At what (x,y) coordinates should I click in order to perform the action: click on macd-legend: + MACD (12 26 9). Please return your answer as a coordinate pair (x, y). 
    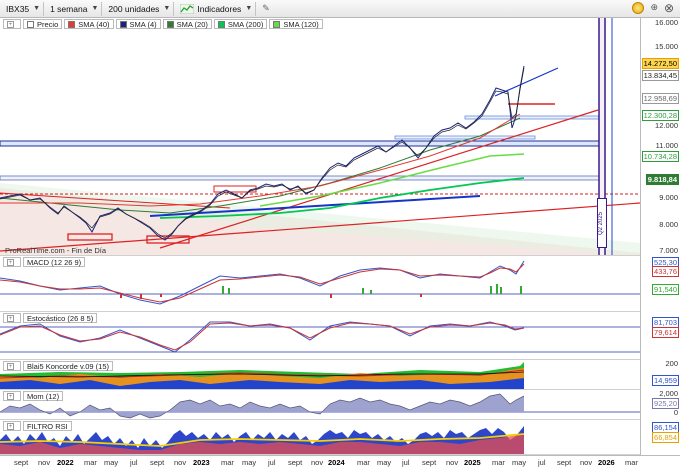
    Looking at the image, I should click on (44, 262).